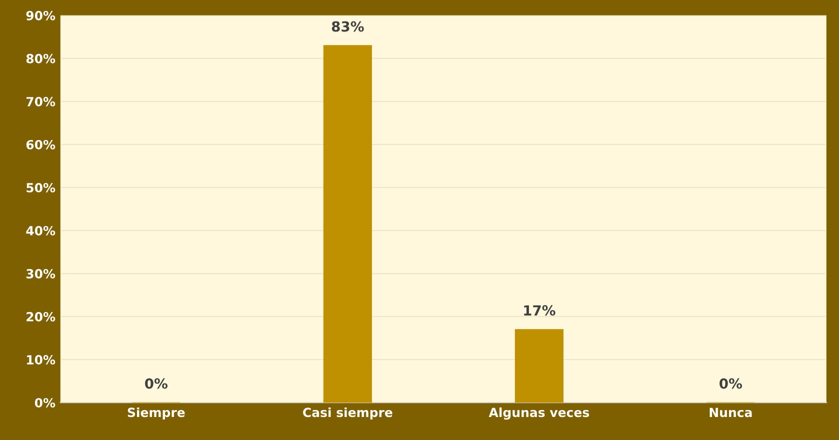 The height and width of the screenshot is (440, 839). What do you see at coordinates (41, 231) in the screenshot?
I see `y-tick-label: 40%` at bounding box center [41, 231].